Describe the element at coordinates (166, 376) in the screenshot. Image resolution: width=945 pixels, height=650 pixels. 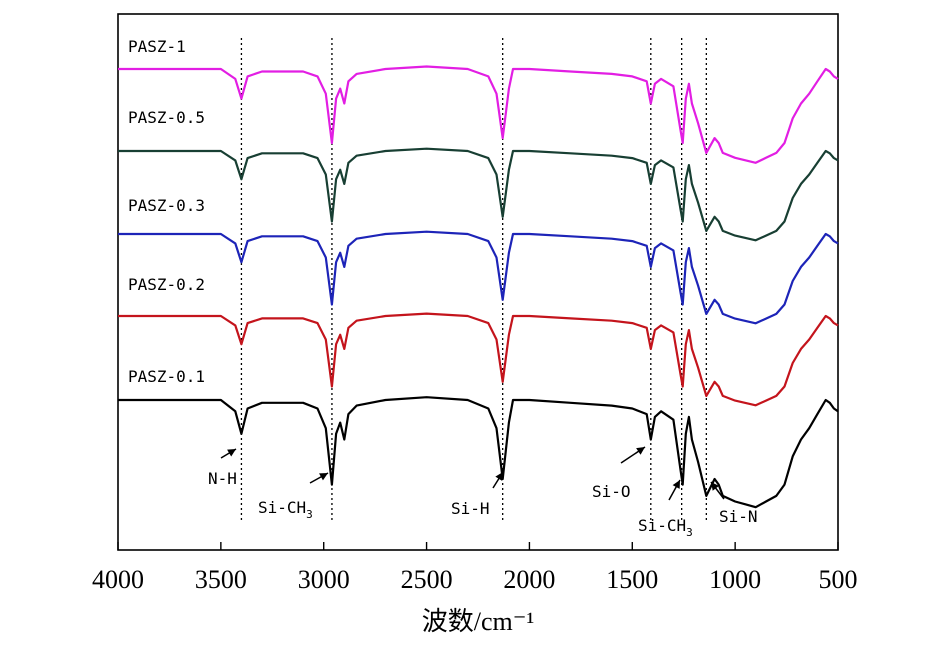
I see `series-label: PASZ-0.1` at that location.